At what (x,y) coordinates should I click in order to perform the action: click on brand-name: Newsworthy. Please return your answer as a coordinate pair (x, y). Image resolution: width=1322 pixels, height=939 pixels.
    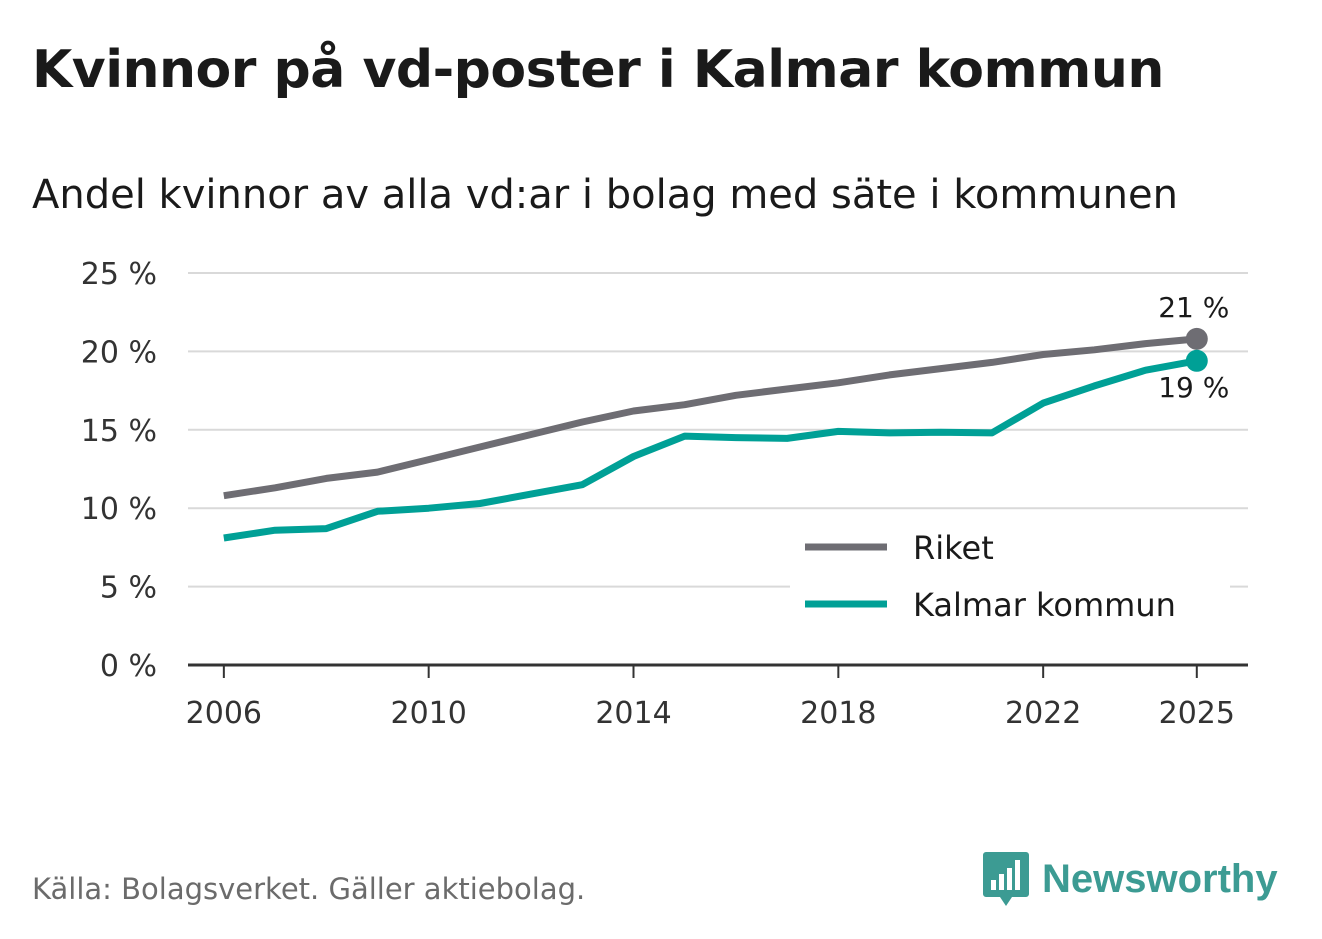
    Looking at the image, I should click on (1160, 878).